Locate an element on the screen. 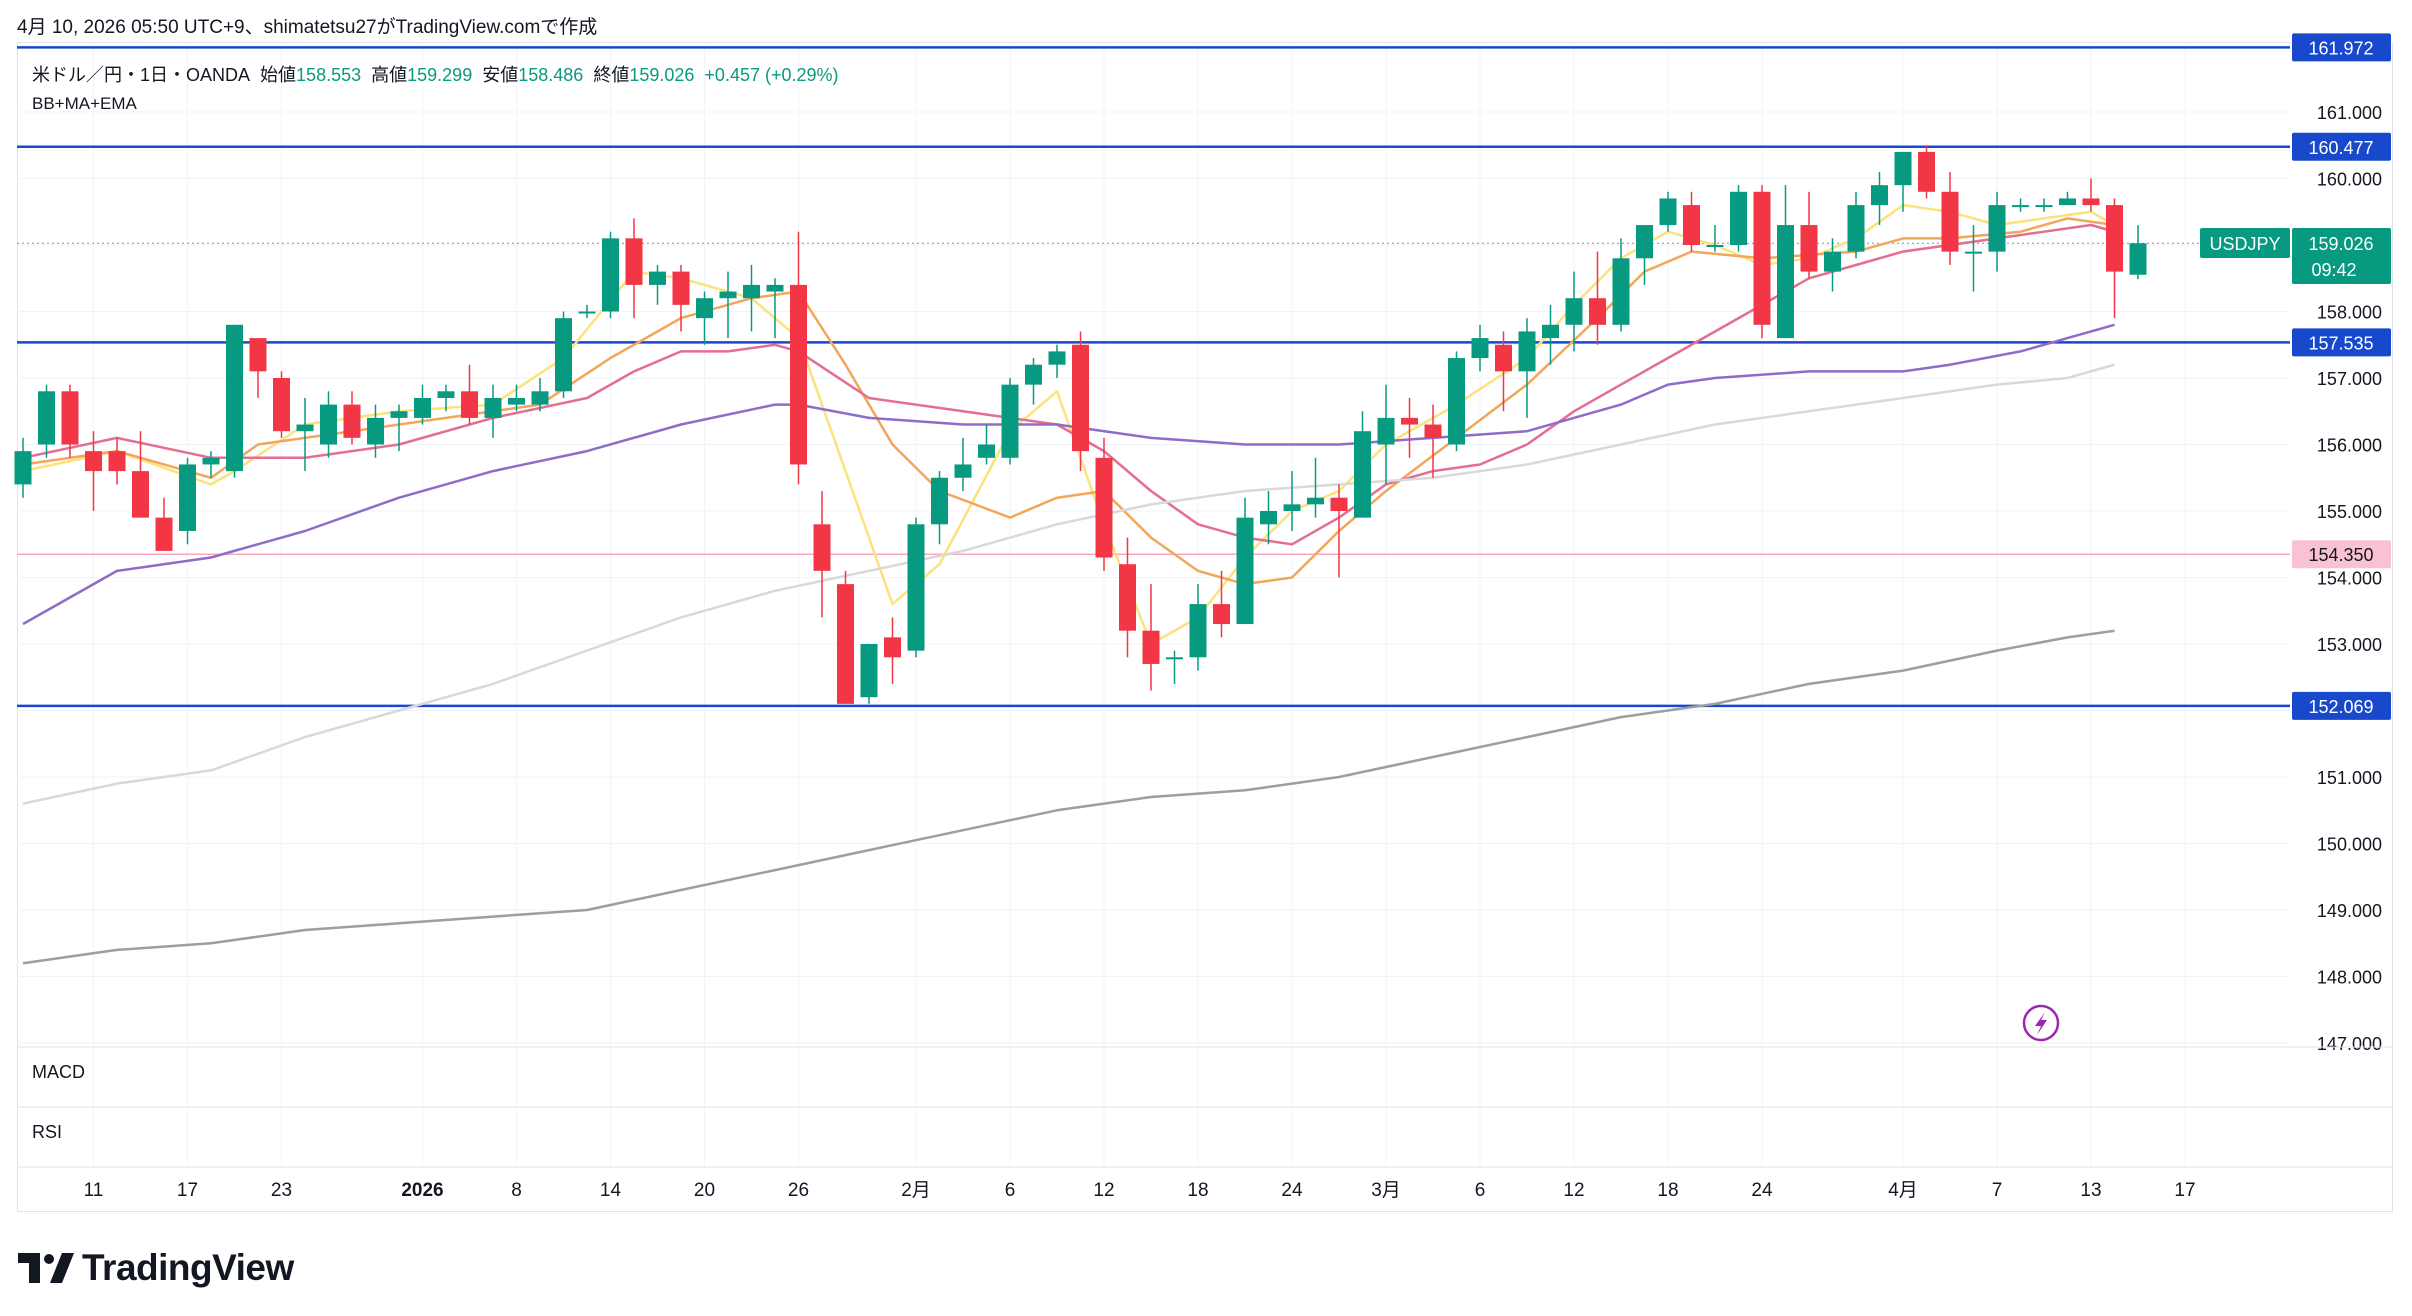 The image size is (2412, 1316). high-value: 159.299 is located at coordinates (440, 75).